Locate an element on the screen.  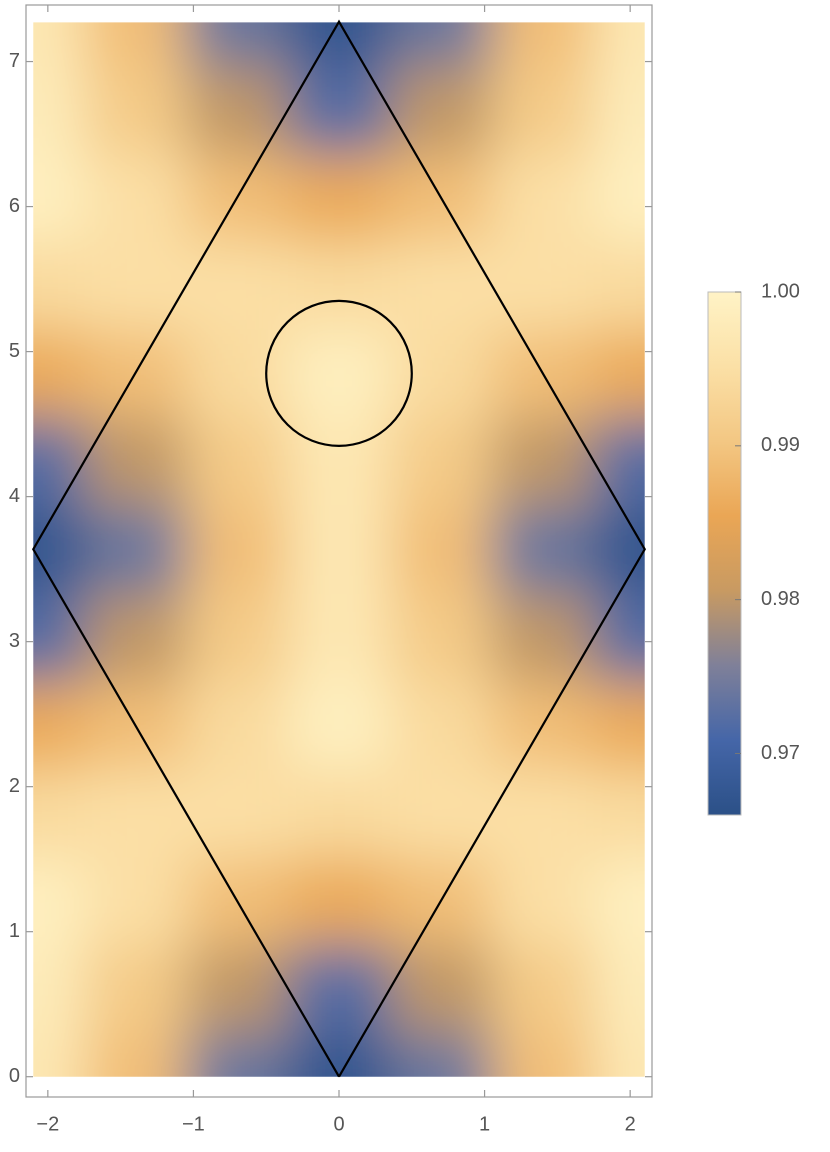
colorbar-tick-label: 0.99 is located at coordinates (780, 445).